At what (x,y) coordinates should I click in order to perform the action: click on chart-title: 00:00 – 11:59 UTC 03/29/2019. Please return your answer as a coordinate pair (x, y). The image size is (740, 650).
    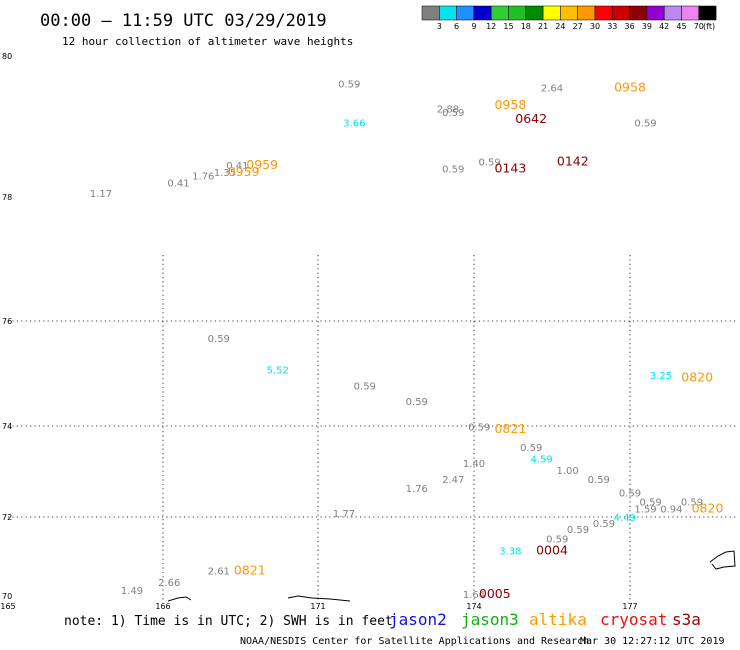
    Looking at the image, I should click on (183, 21).